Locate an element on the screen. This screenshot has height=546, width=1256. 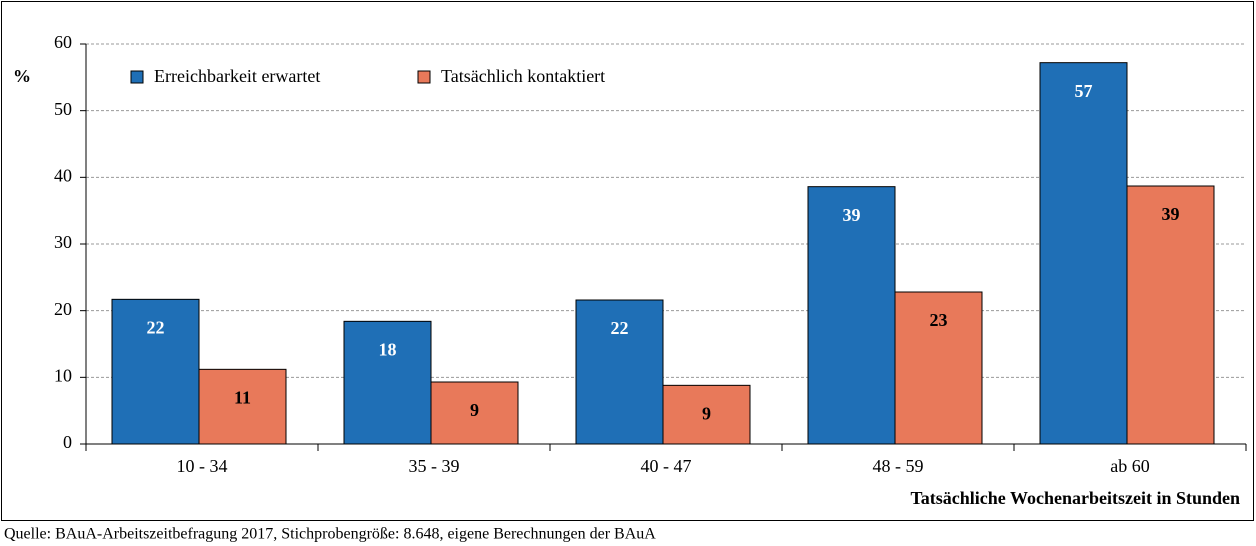
y-tick-label: 50 is located at coordinates (63, 109).